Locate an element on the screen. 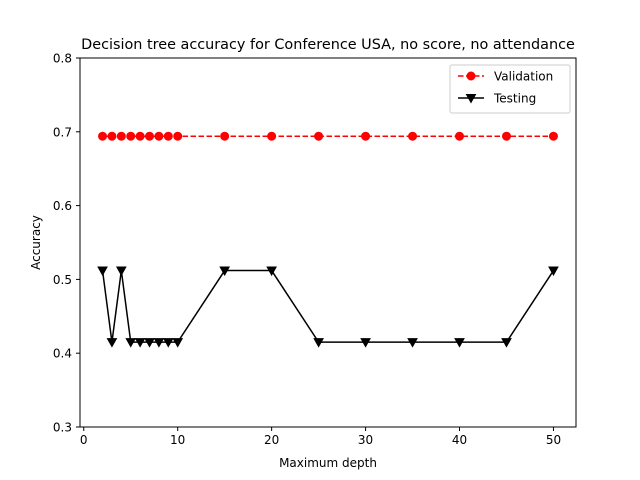  legend: Validation Testing is located at coordinates (510, 89).